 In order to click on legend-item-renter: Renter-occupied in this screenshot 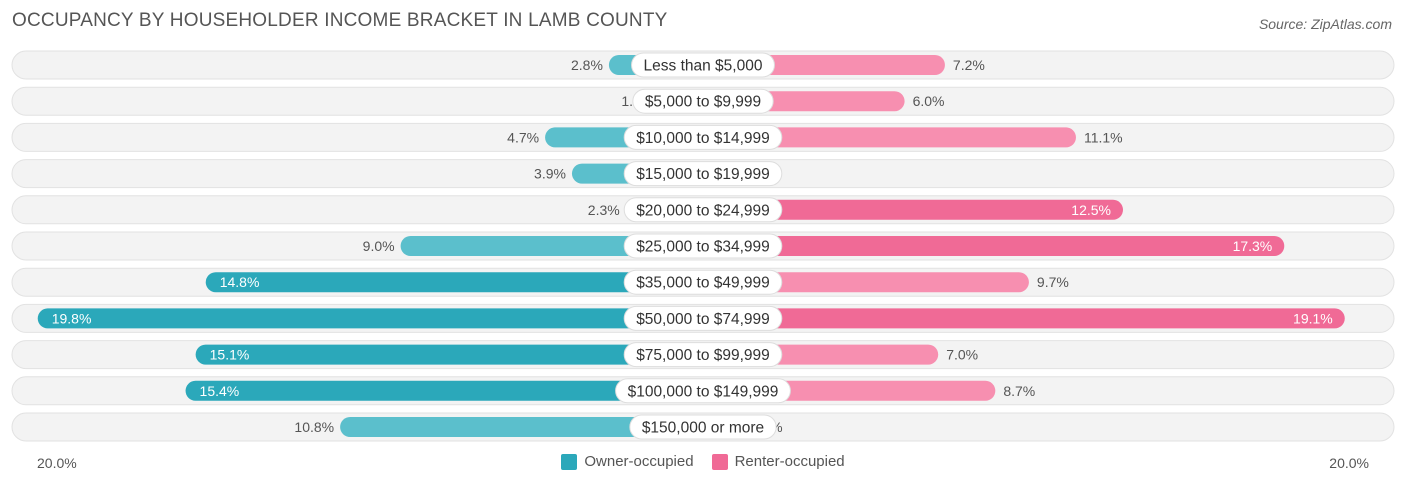, I will do `click(778, 461)`.